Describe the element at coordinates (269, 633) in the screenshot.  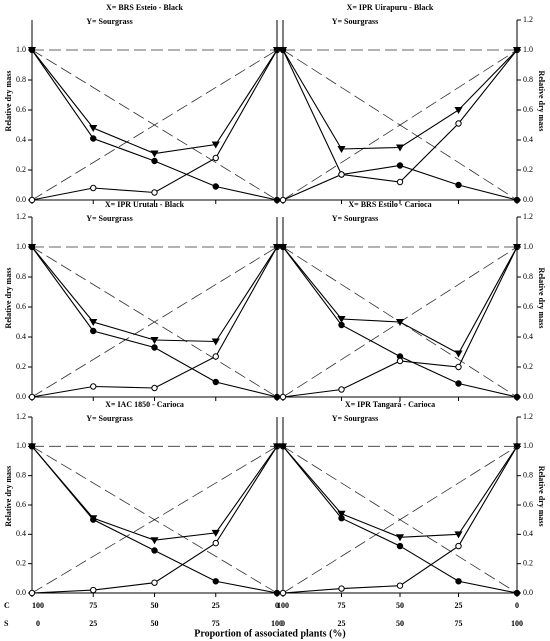
I see `x-axis-label: Proportion of associated plants (%)` at that location.